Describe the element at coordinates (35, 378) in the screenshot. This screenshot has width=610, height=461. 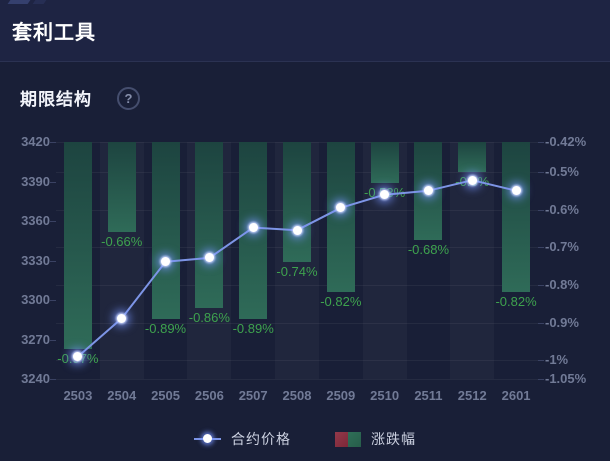
I see `left-axis-tick-label: 3240` at that location.